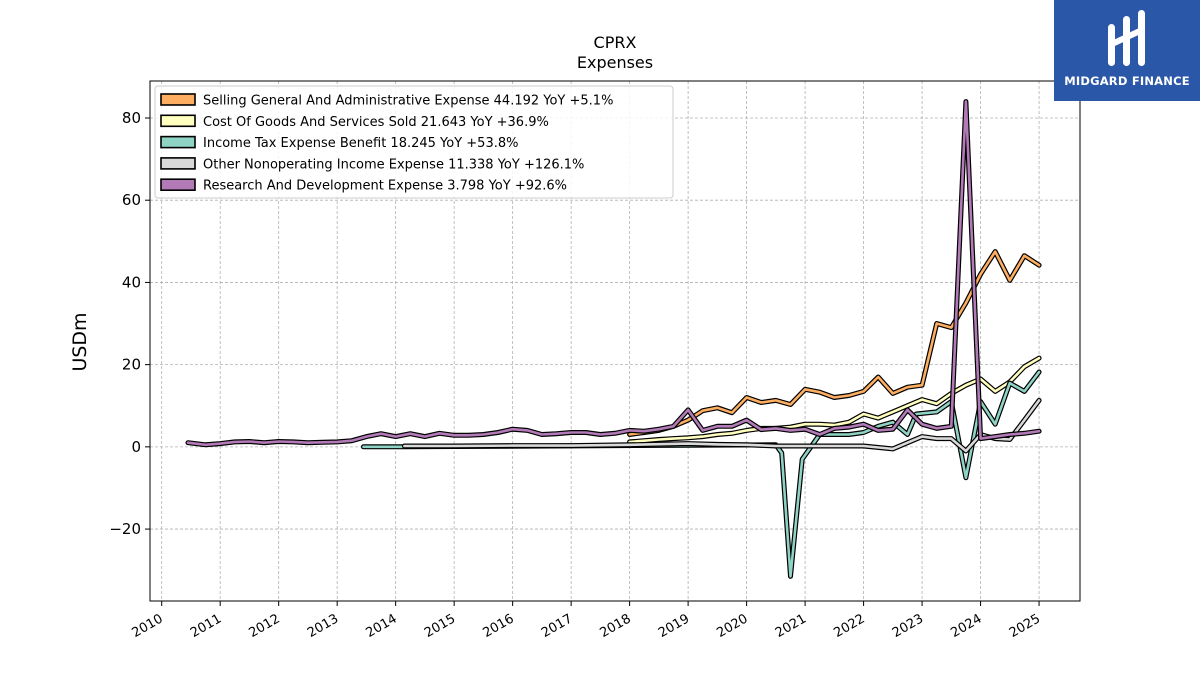 The width and height of the screenshot is (1200, 675). I want to click on y-tick-label: 20, so click(131, 365).